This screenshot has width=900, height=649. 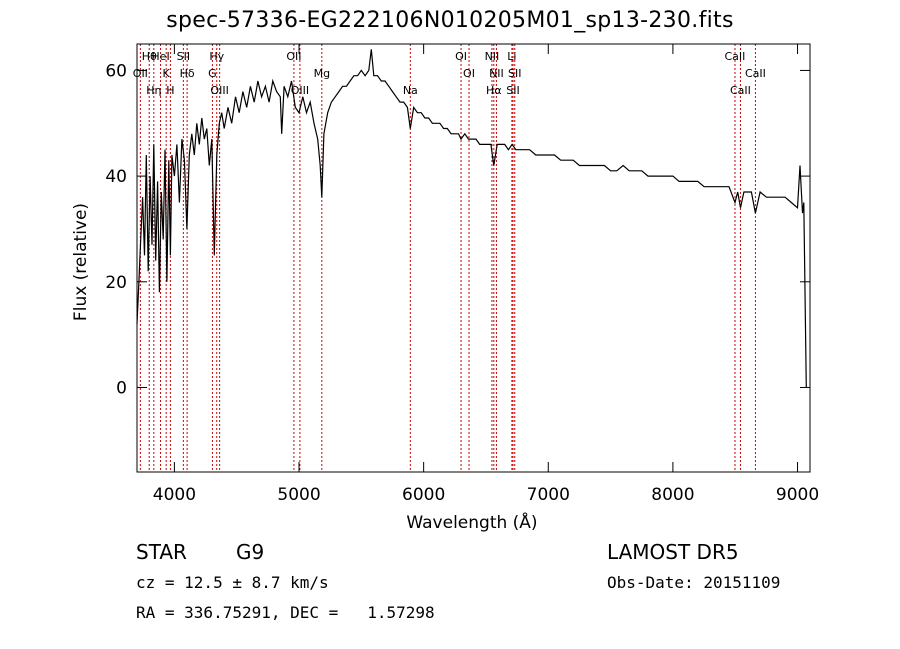 I want to click on y-tick-label-3: 60, so click(x=116, y=71).